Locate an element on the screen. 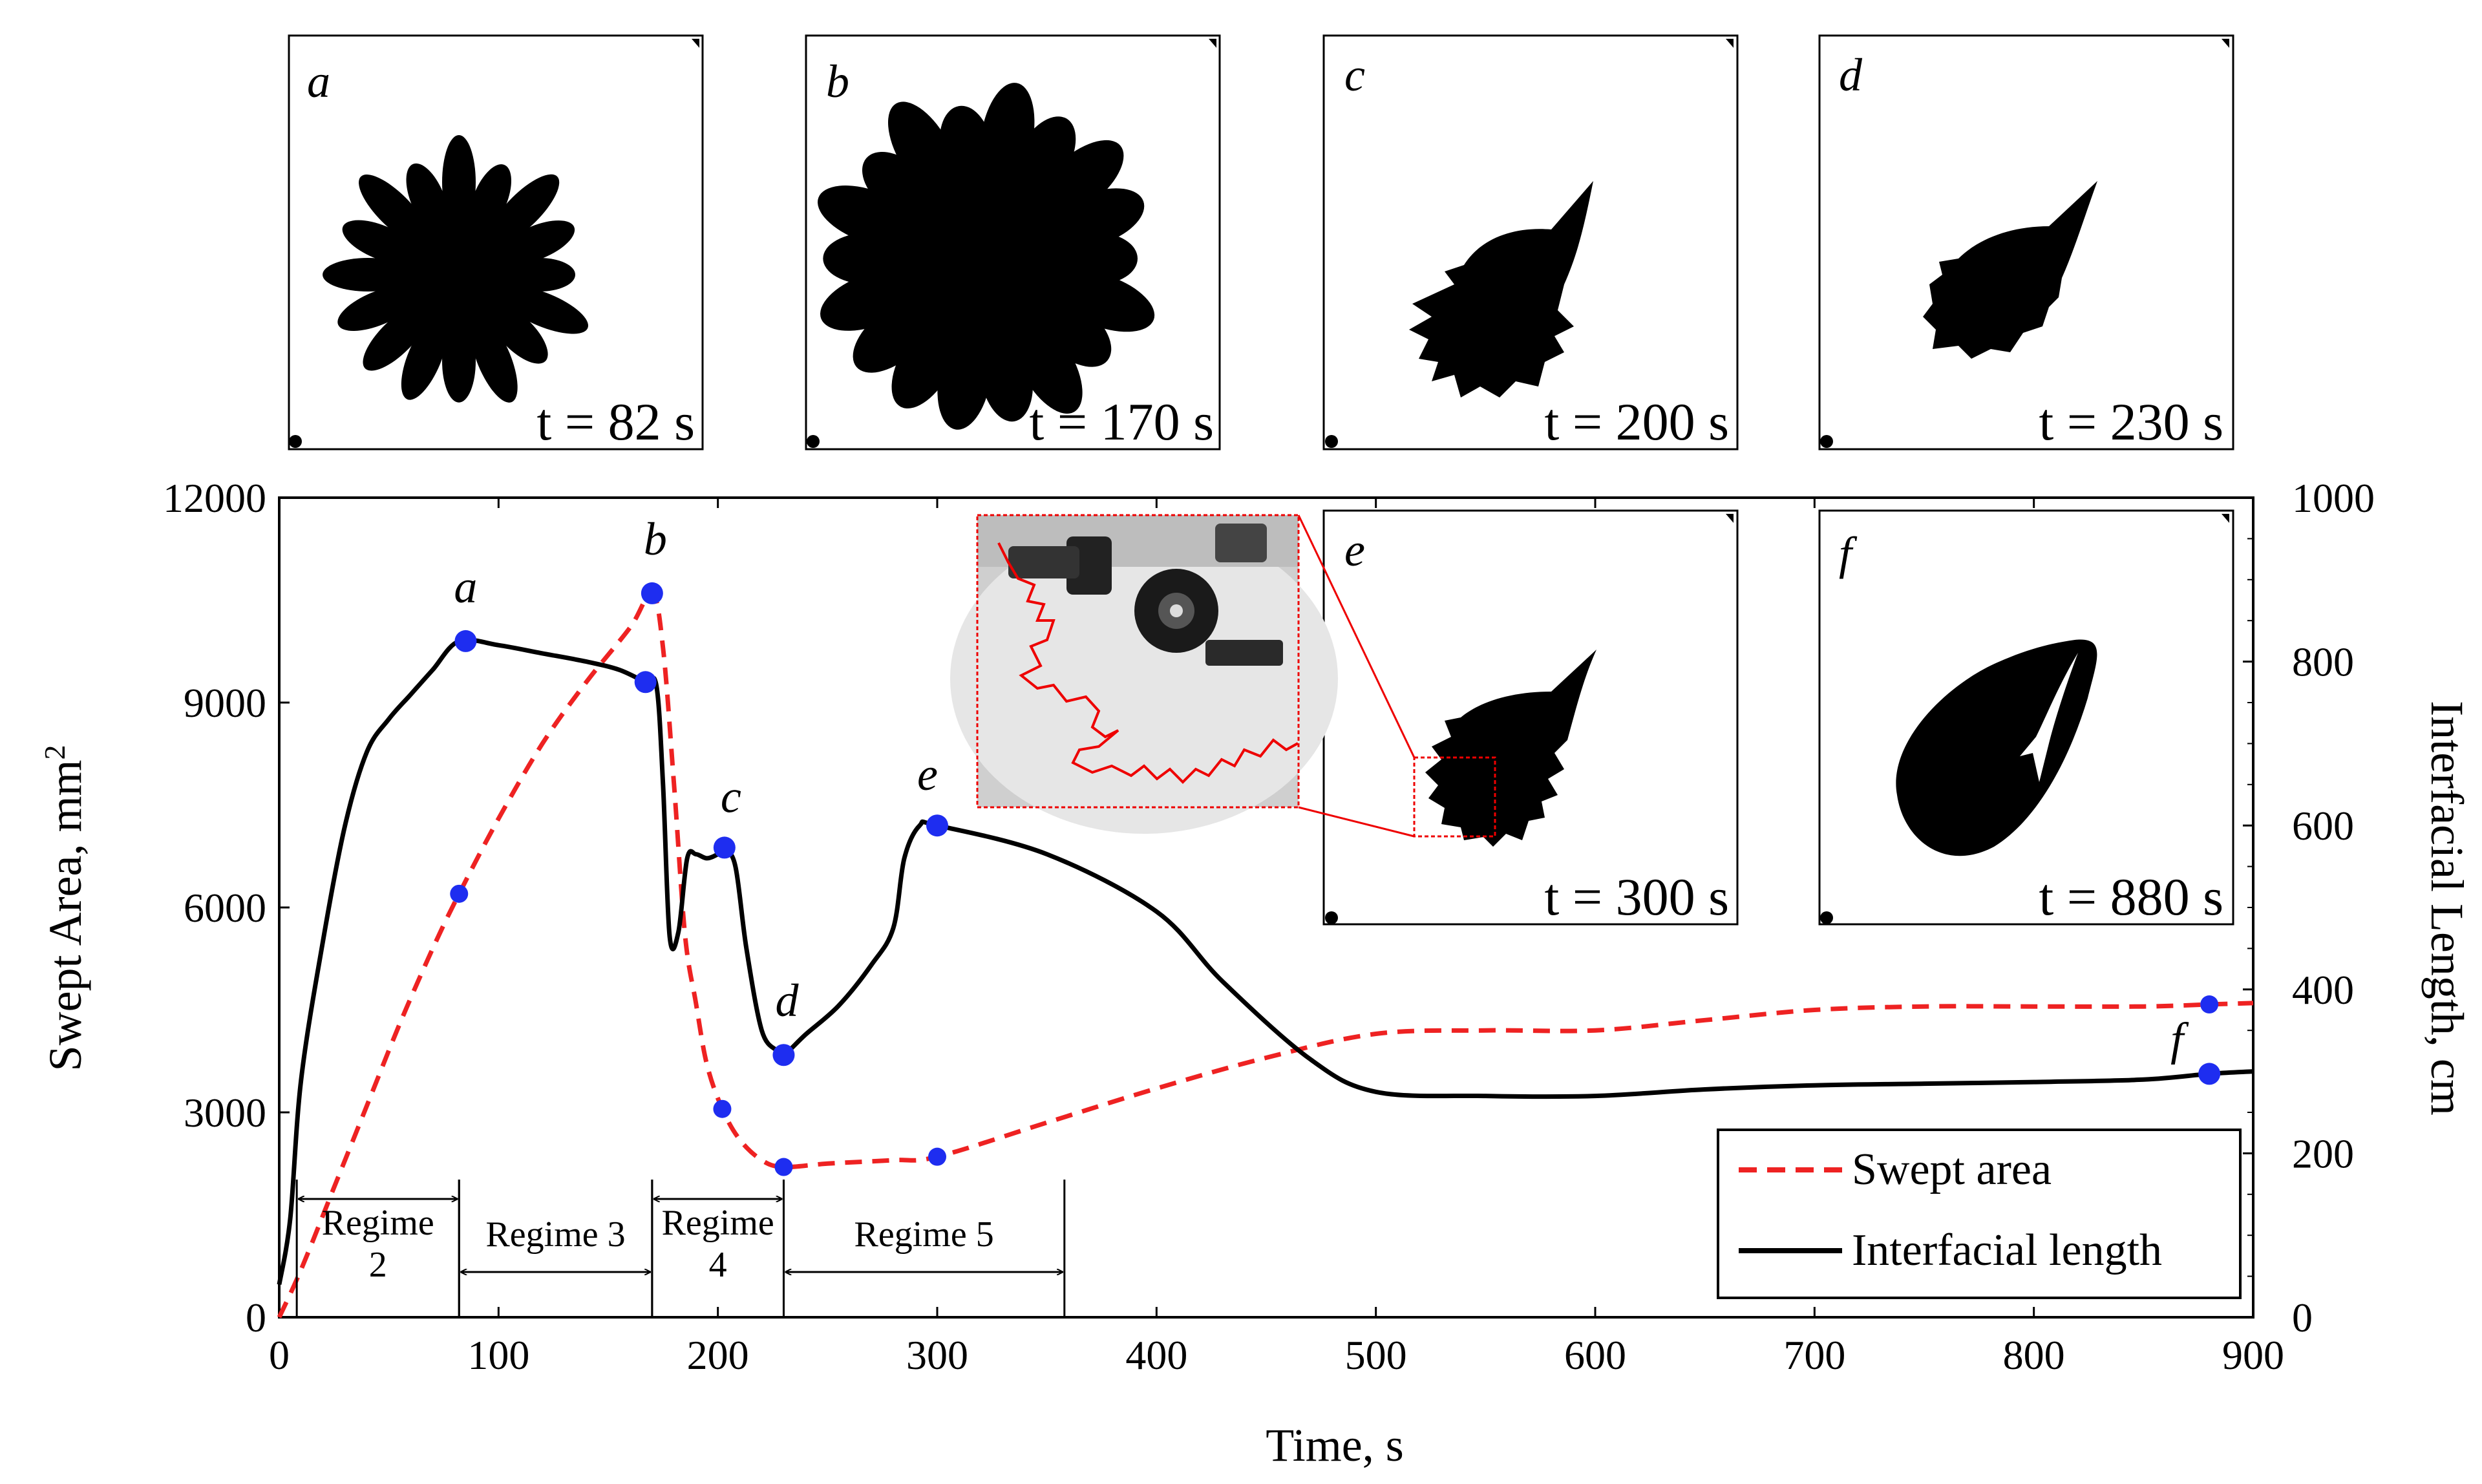 The width and height of the screenshot is (2482, 1484). panel-c-pattern is located at coordinates (1501, 289).